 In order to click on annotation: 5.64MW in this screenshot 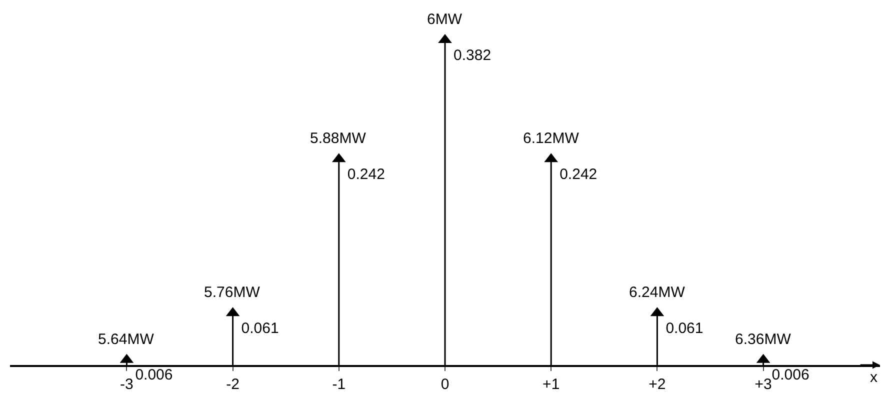, I will do `click(126, 339)`.